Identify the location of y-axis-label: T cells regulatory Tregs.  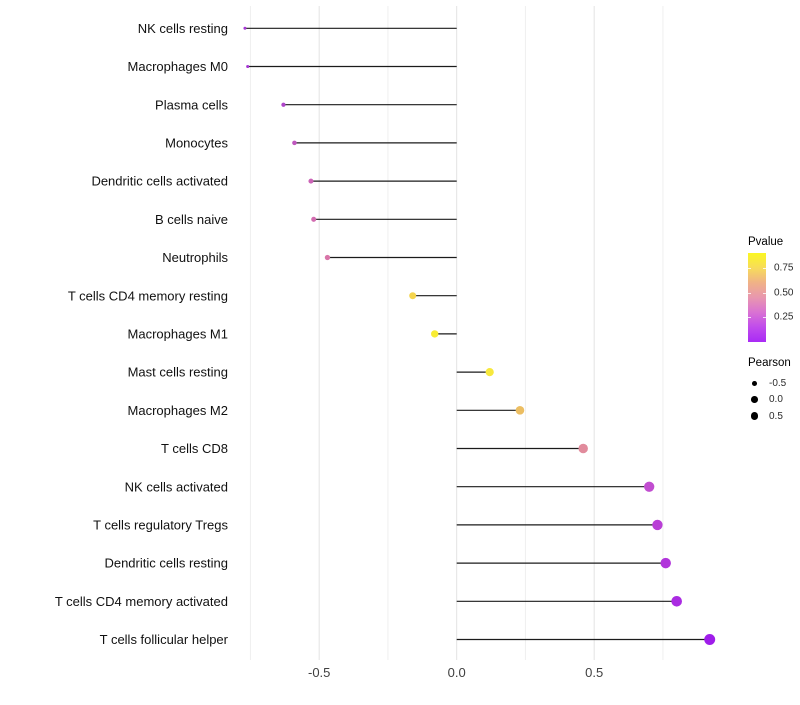
(160, 525).